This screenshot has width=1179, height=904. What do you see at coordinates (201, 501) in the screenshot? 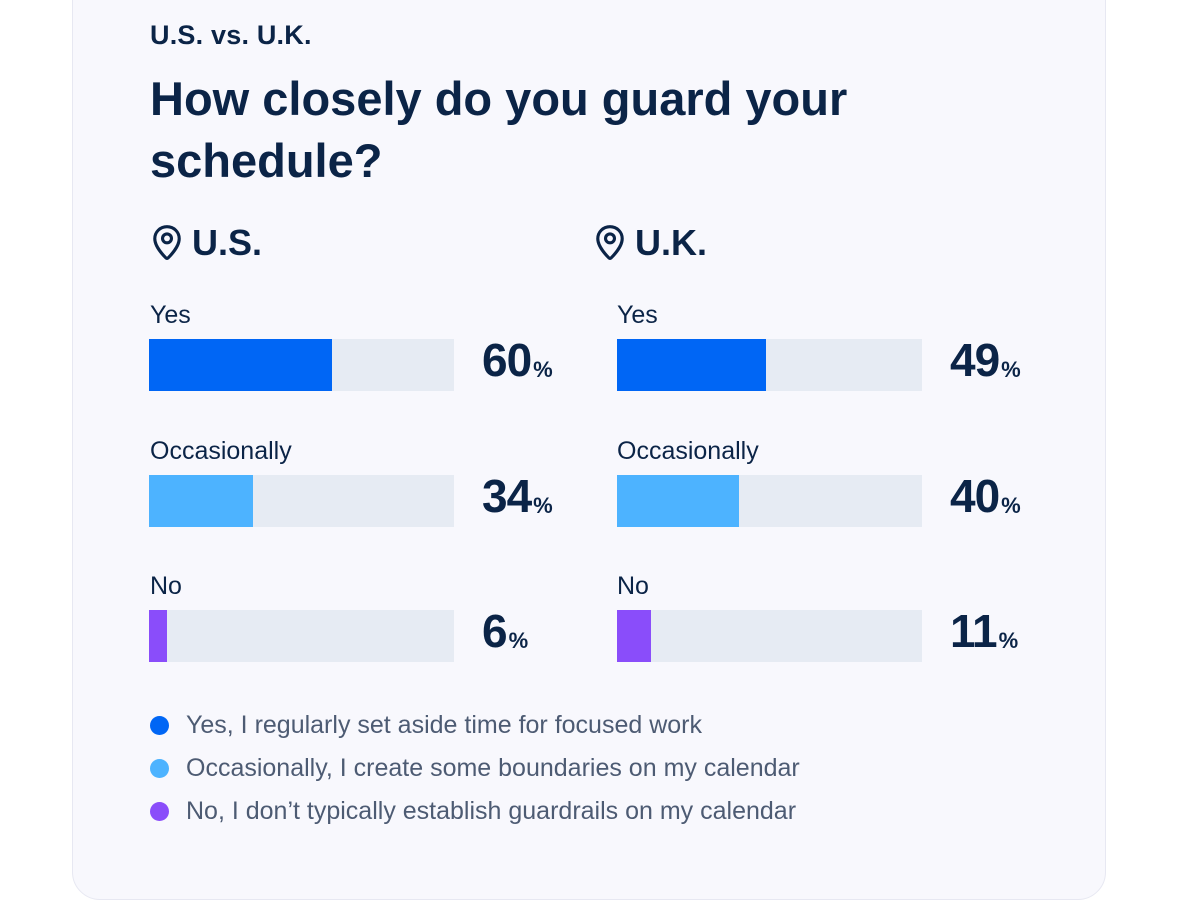
I see `bar-us-occasionally` at bounding box center [201, 501].